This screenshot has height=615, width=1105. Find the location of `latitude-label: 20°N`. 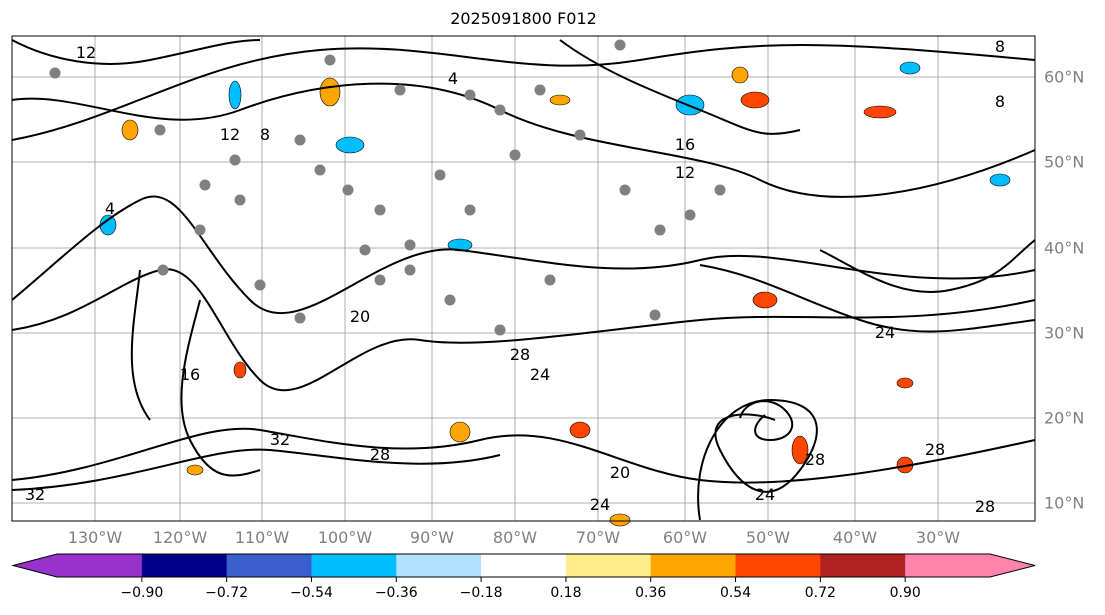

latitude-label: 20°N is located at coordinates (1064, 418).